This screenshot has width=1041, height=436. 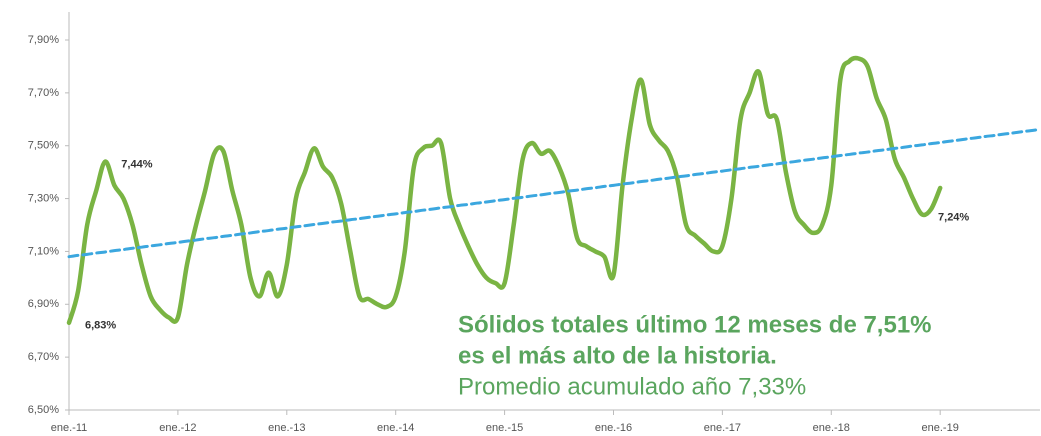 What do you see at coordinates (632, 386) in the screenshot?
I see `note-line: Promedio acumulado año 7,33%` at bounding box center [632, 386].